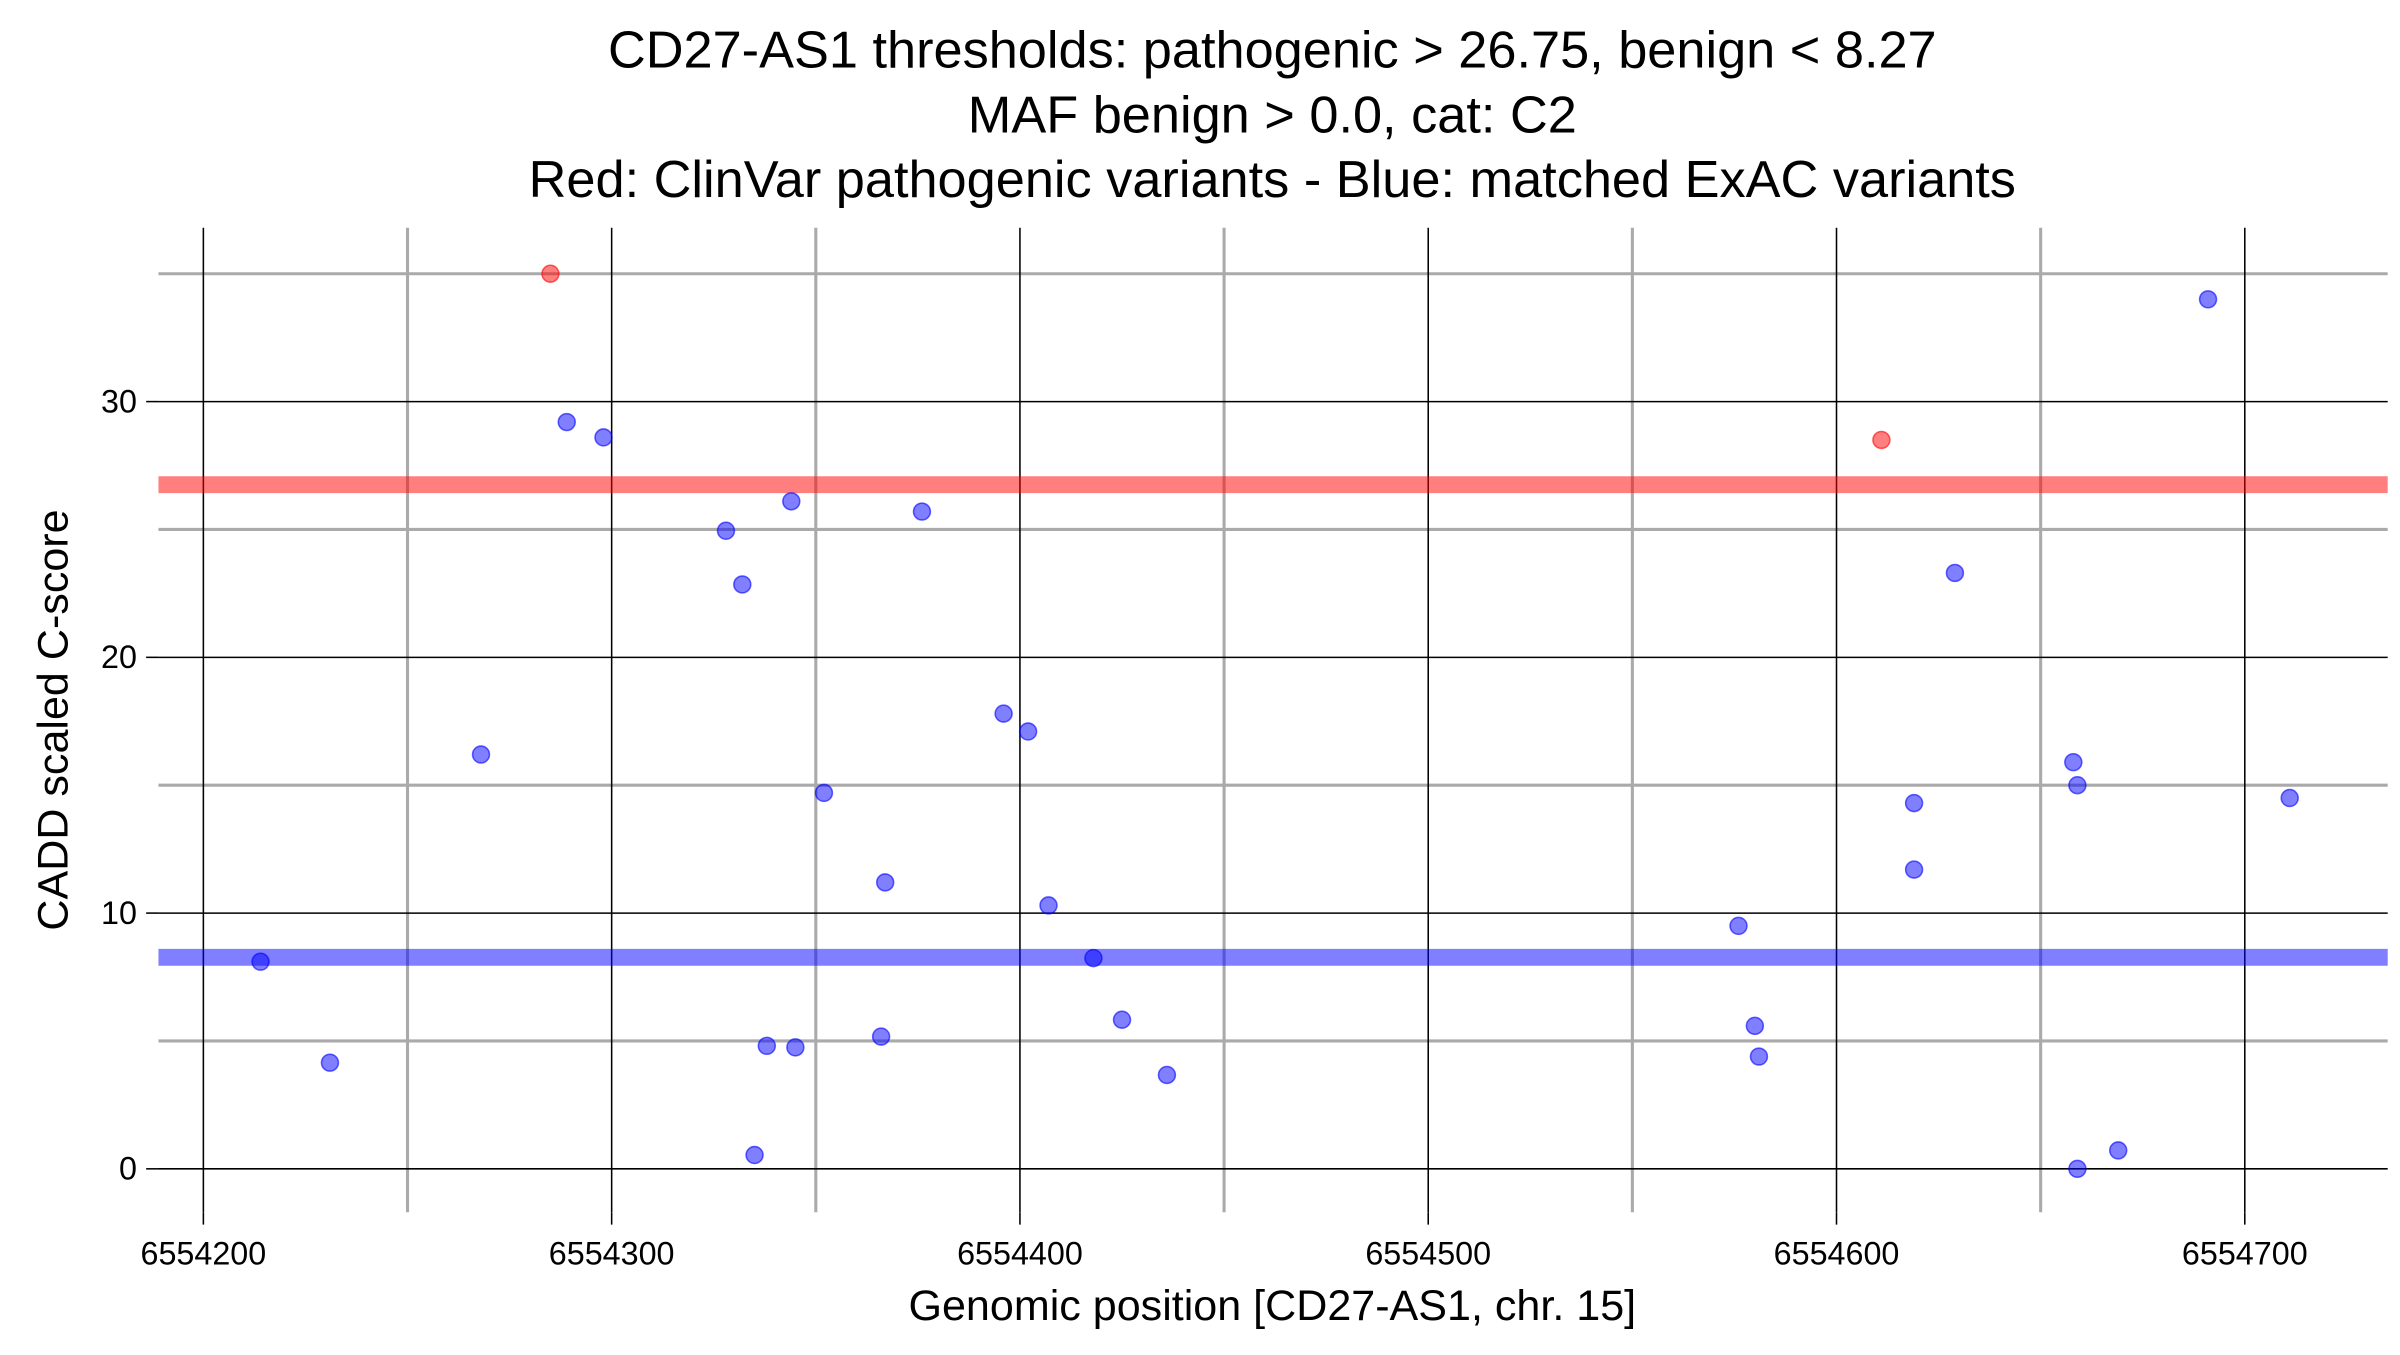  I want to click on title-line: MAF benign > 0.0, cat: C2, so click(1272, 115).